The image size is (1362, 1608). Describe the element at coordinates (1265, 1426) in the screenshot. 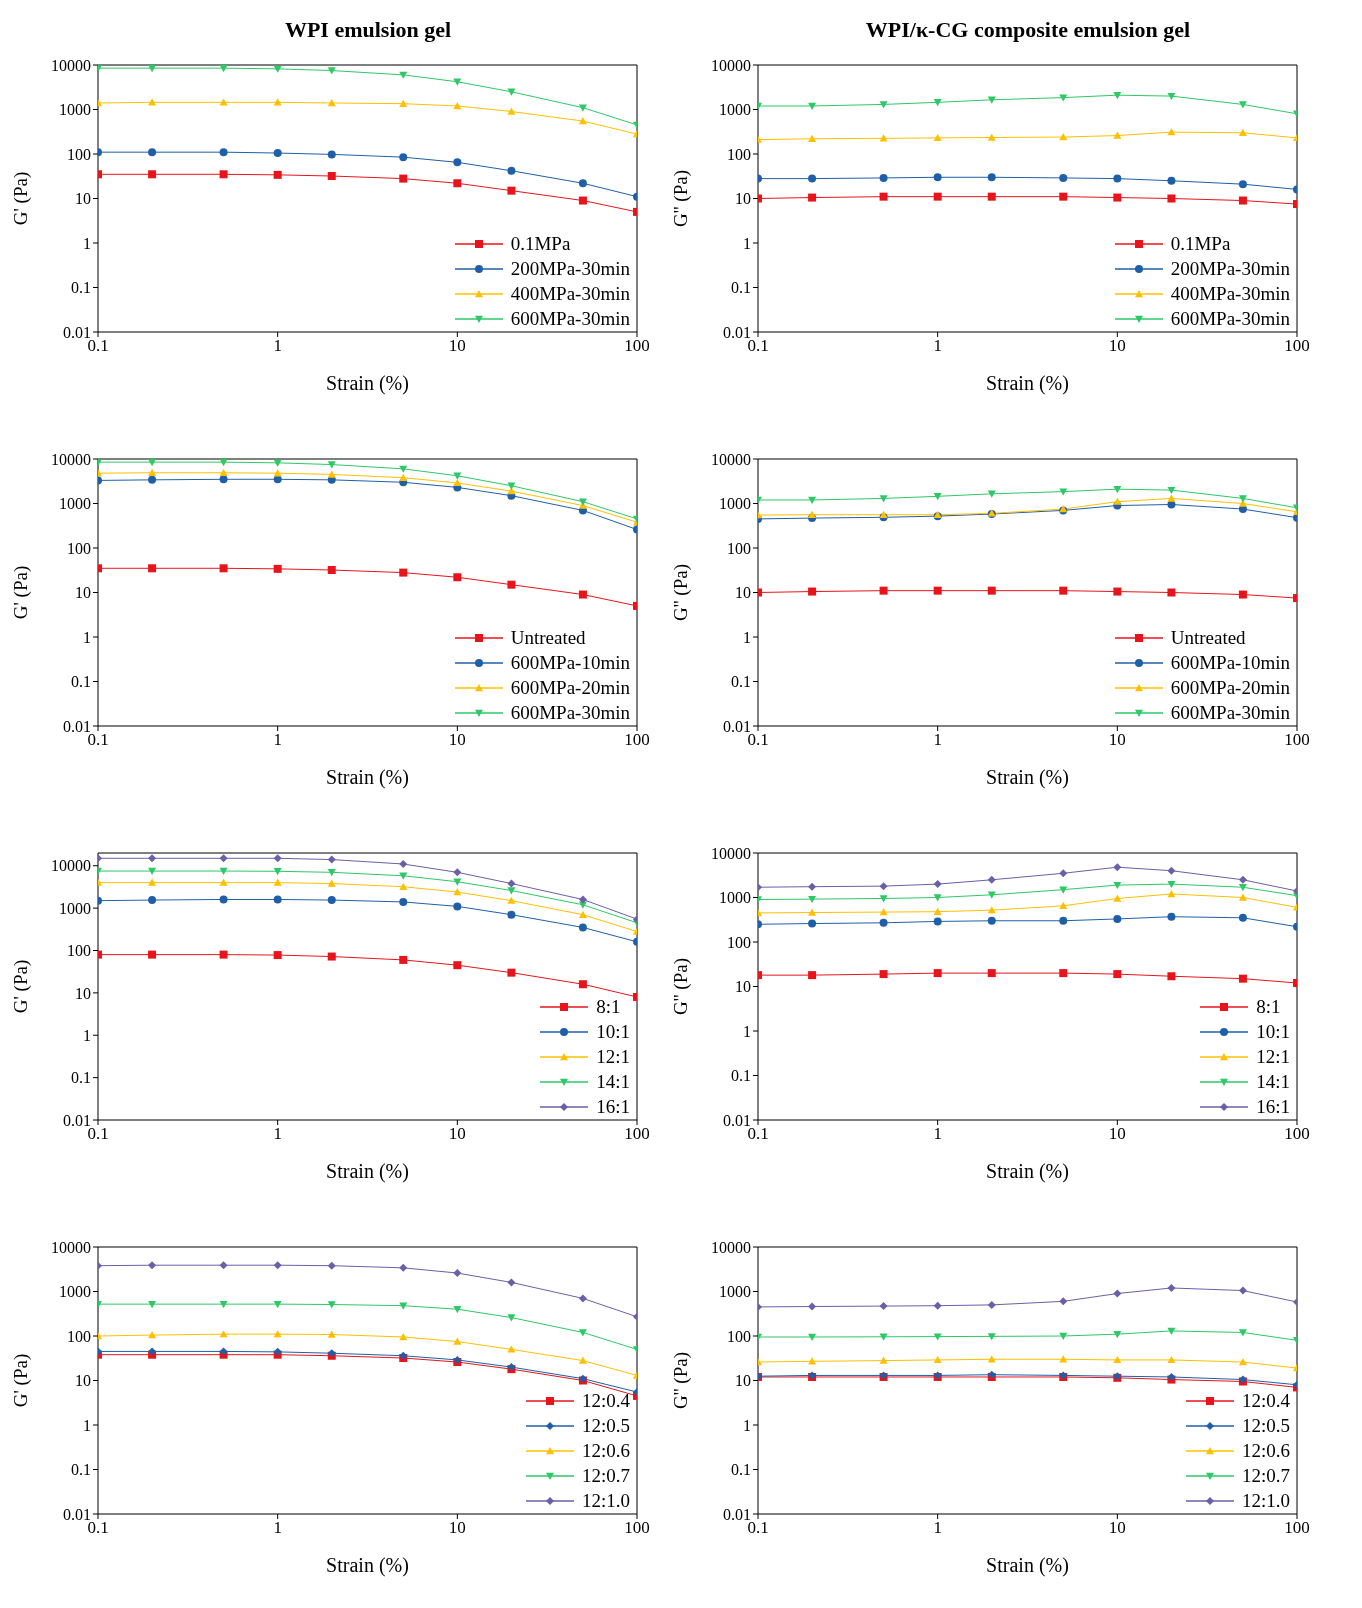

I see `legend-label: 12:0.5` at that location.